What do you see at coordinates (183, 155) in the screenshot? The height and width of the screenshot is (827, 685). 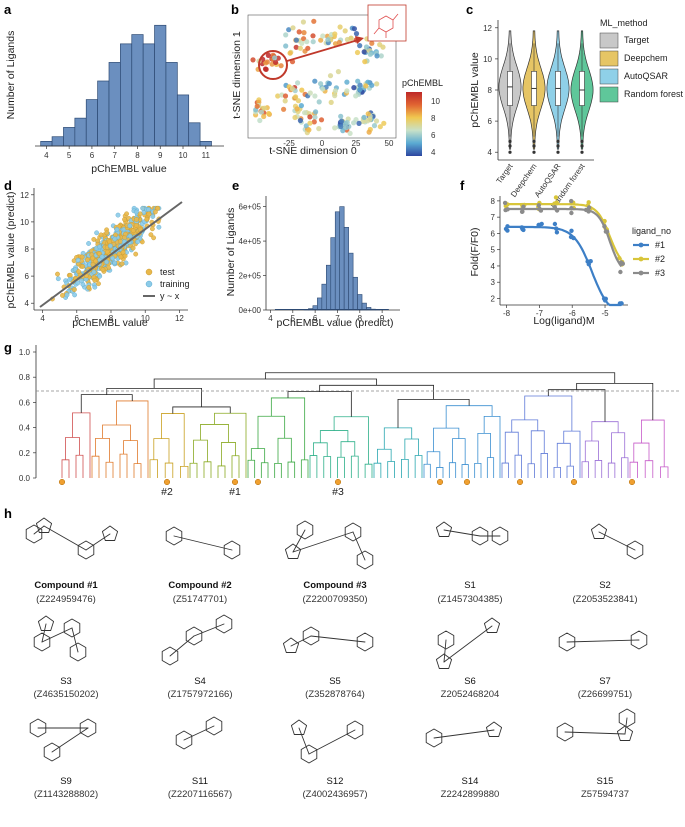 I see `tick-label: 10` at bounding box center [183, 155].